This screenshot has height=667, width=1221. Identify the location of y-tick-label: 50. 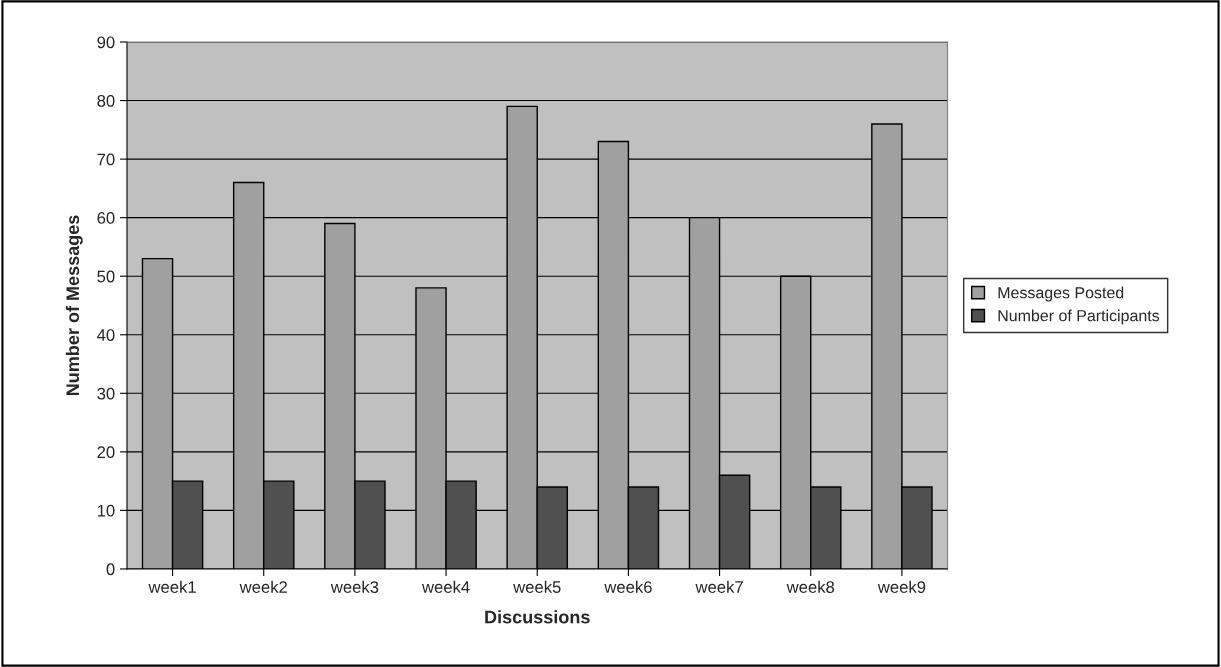
(106, 276).